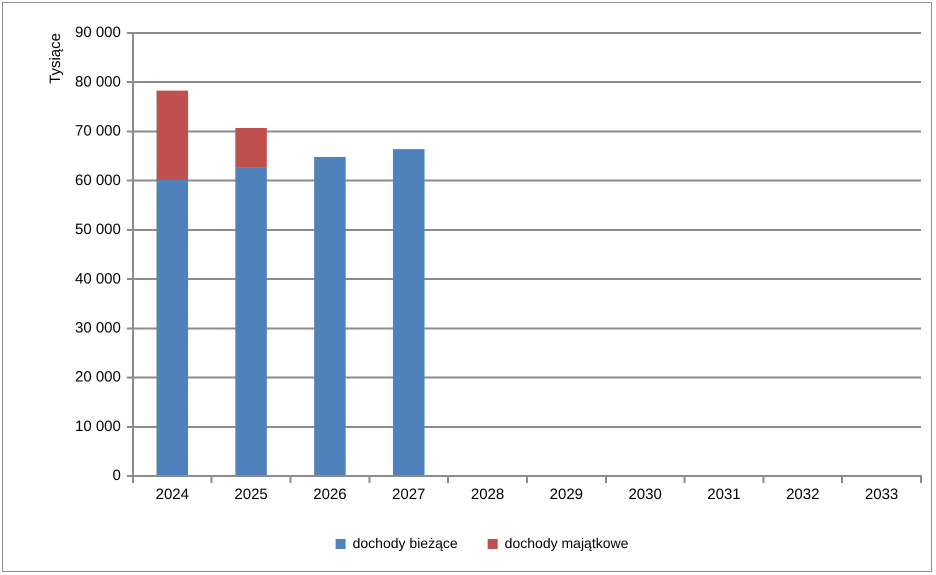 The width and height of the screenshot is (936, 575). Describe the element at coordinates (97, 131) in the screenshot. I see `y-tick-label: 70 000` at that location.